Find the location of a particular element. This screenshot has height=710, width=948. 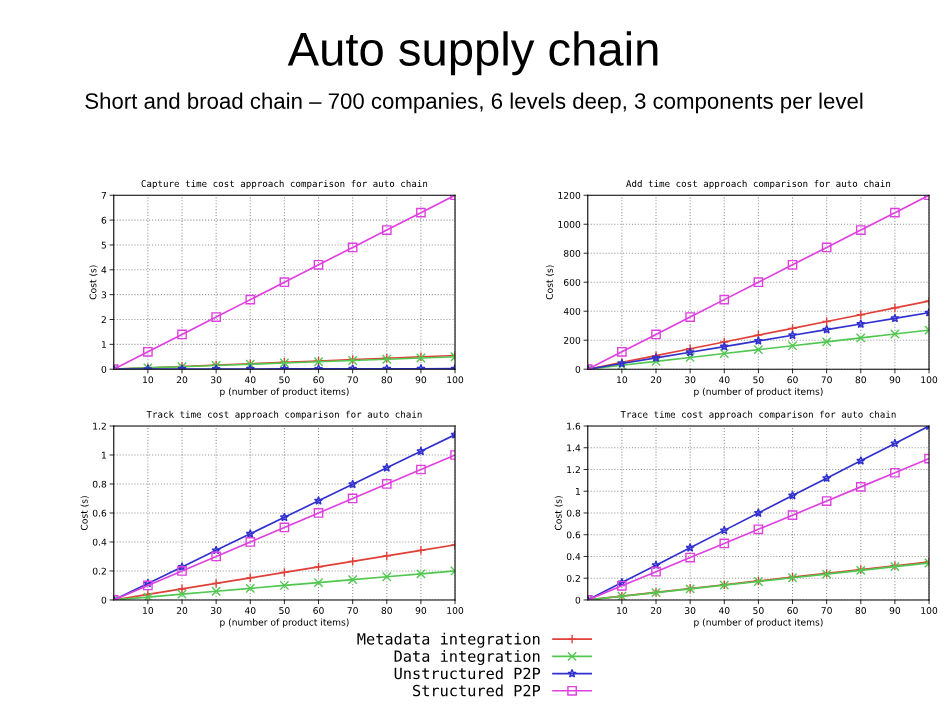

text: Short and broad chain – 700 companies, 6 levels deep, 3 components per level is located at coordinates (474, 103).